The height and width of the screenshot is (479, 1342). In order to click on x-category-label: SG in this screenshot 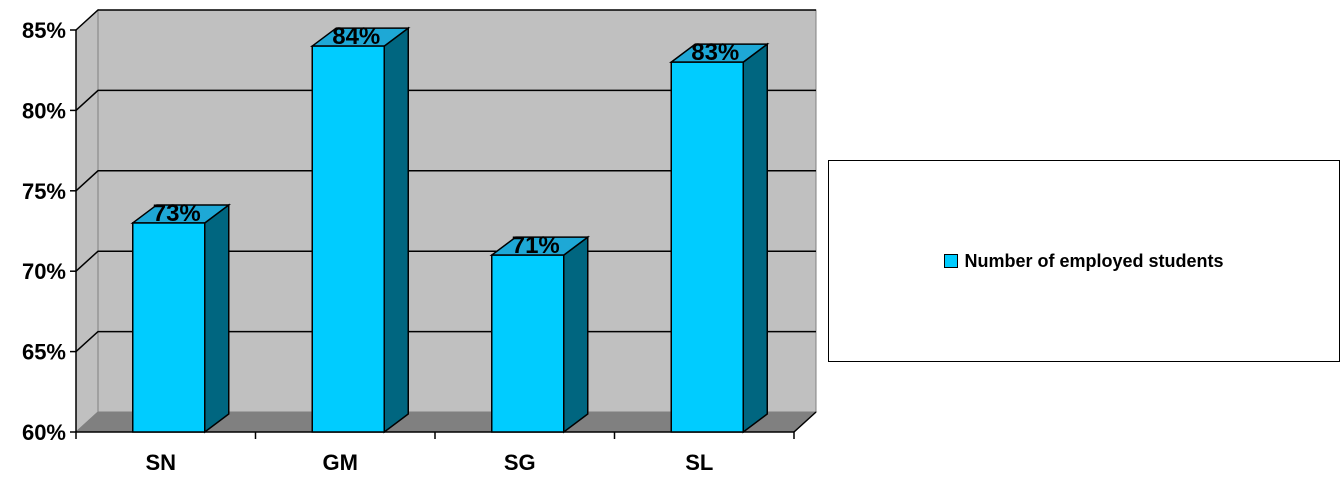, I will do `click(520, 462)`.